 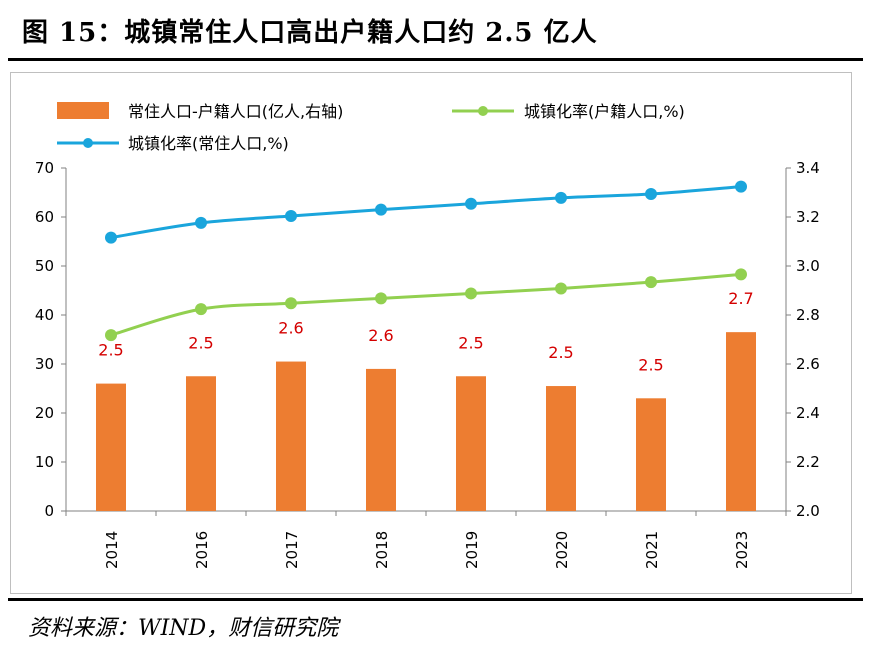 I want to click on data-labels: 2.5 2.5 2.6 2.6 2.5 2.5 2.5 2.7, so click(x=425, y=331).